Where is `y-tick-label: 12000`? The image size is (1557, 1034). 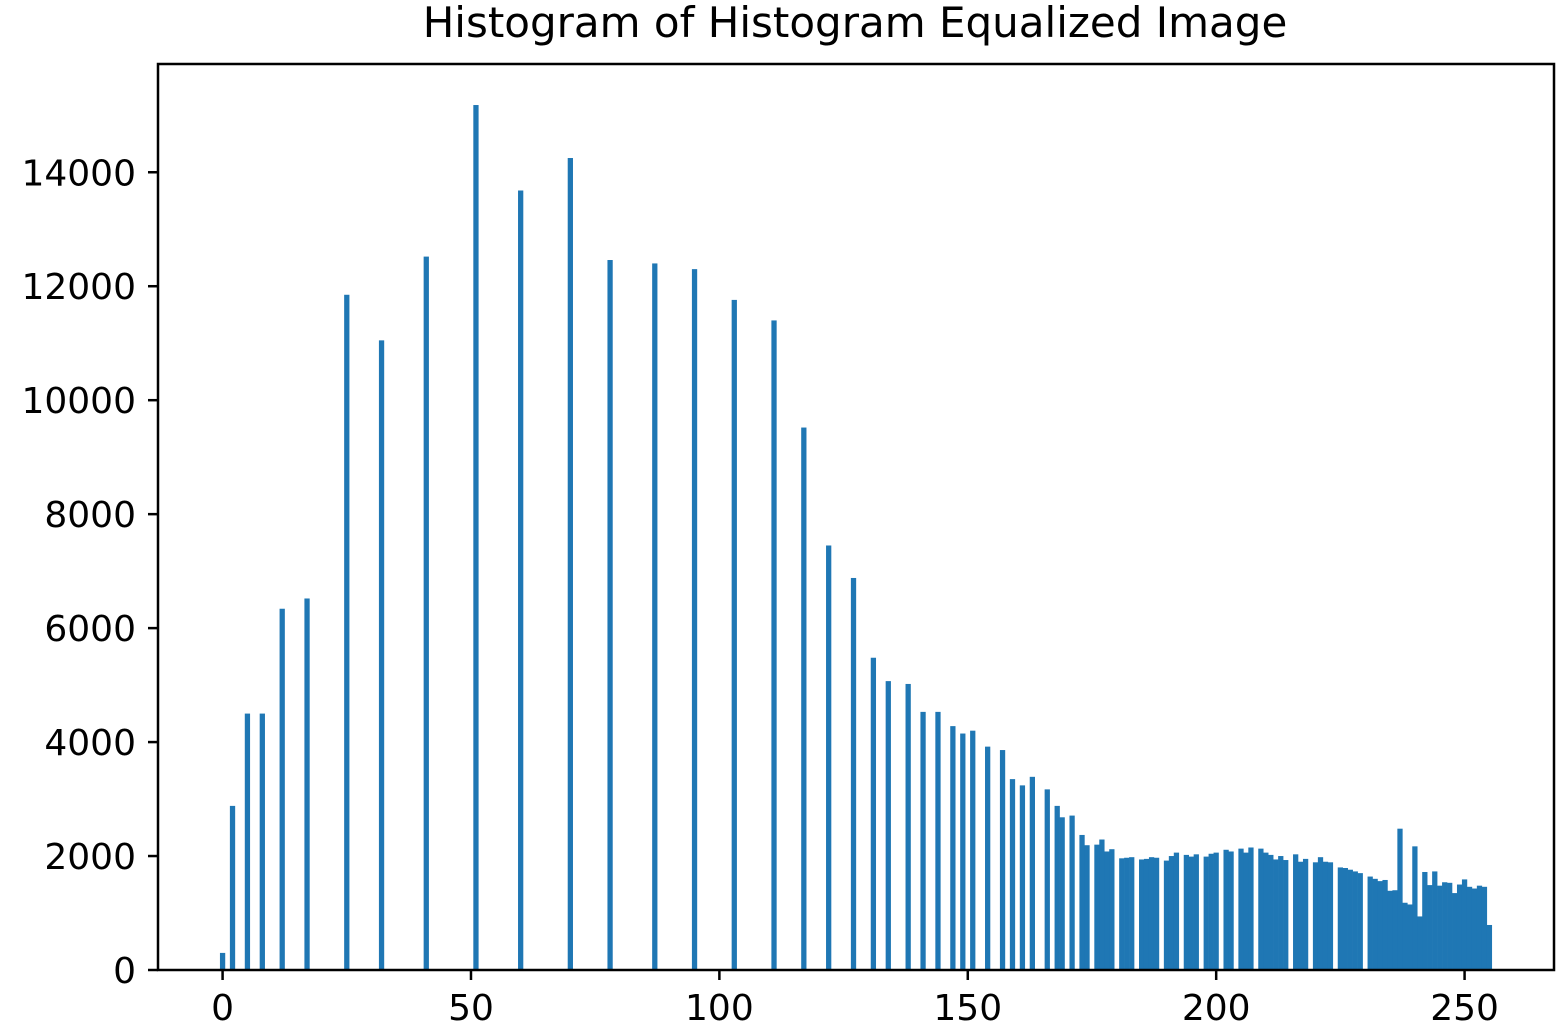 y-tick-label: 12000 is located at coordinates (78, 287).